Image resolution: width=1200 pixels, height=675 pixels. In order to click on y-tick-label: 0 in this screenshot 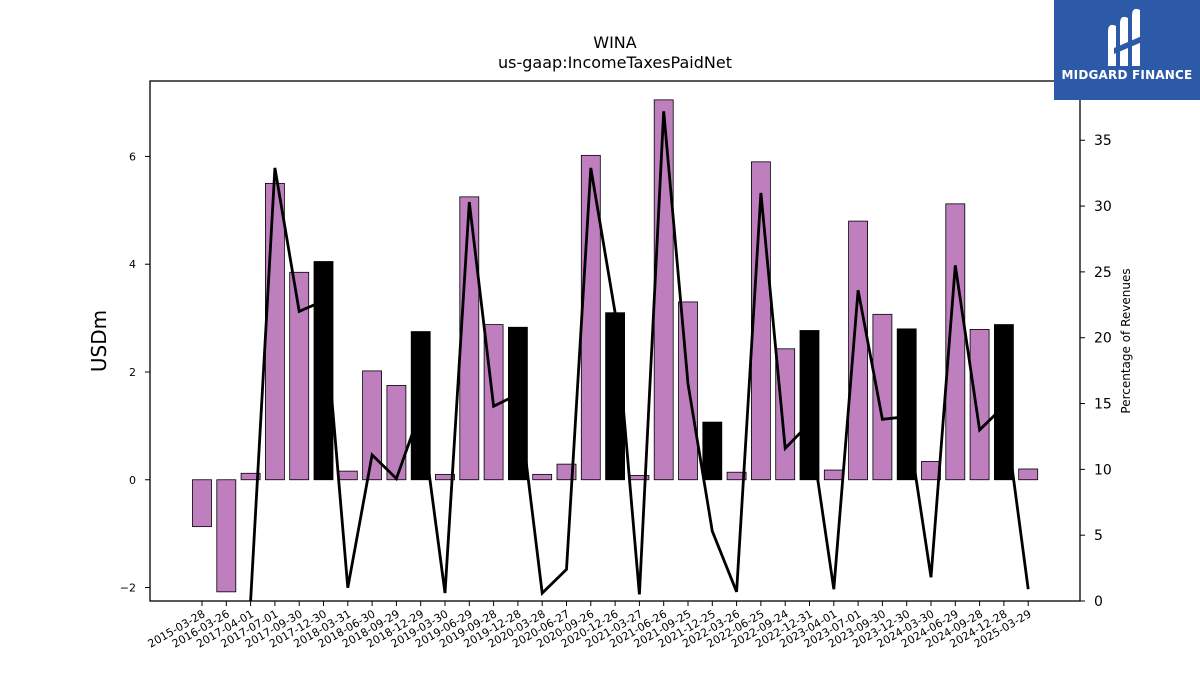, I will do `click(132, 480)`.